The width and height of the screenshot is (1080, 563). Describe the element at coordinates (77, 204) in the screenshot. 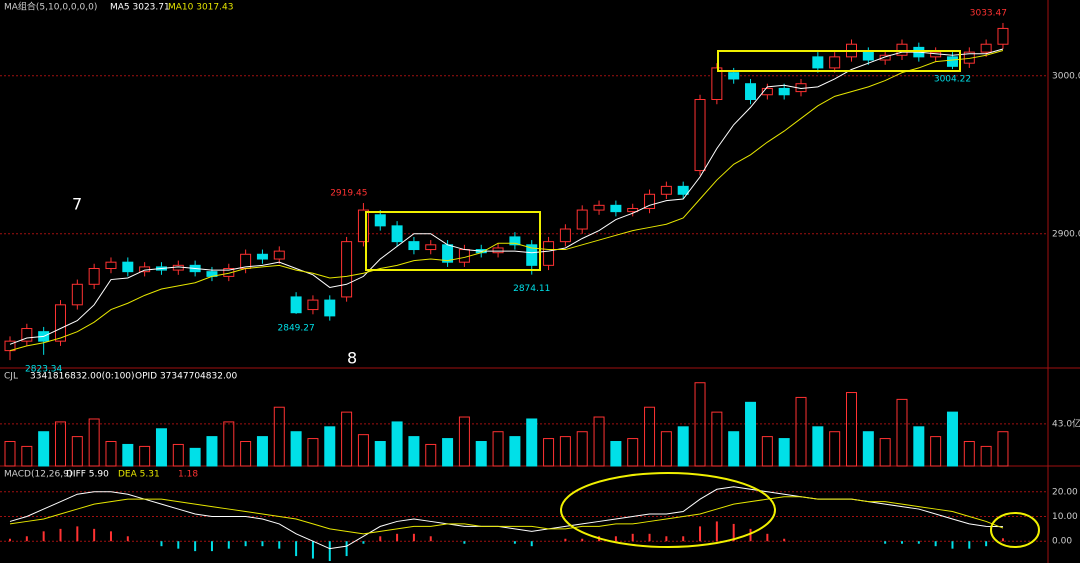

I see `note: 7` at that location.